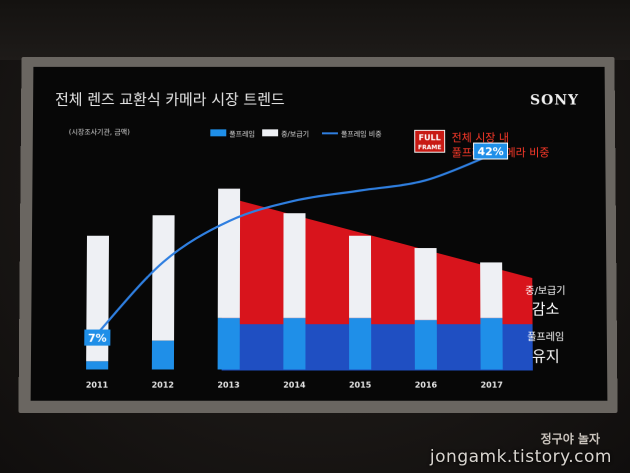  What do you see at coordinates (294, 265) in the screenshot?
I see `bar-mid-2014` at bounding box center [294, 265].